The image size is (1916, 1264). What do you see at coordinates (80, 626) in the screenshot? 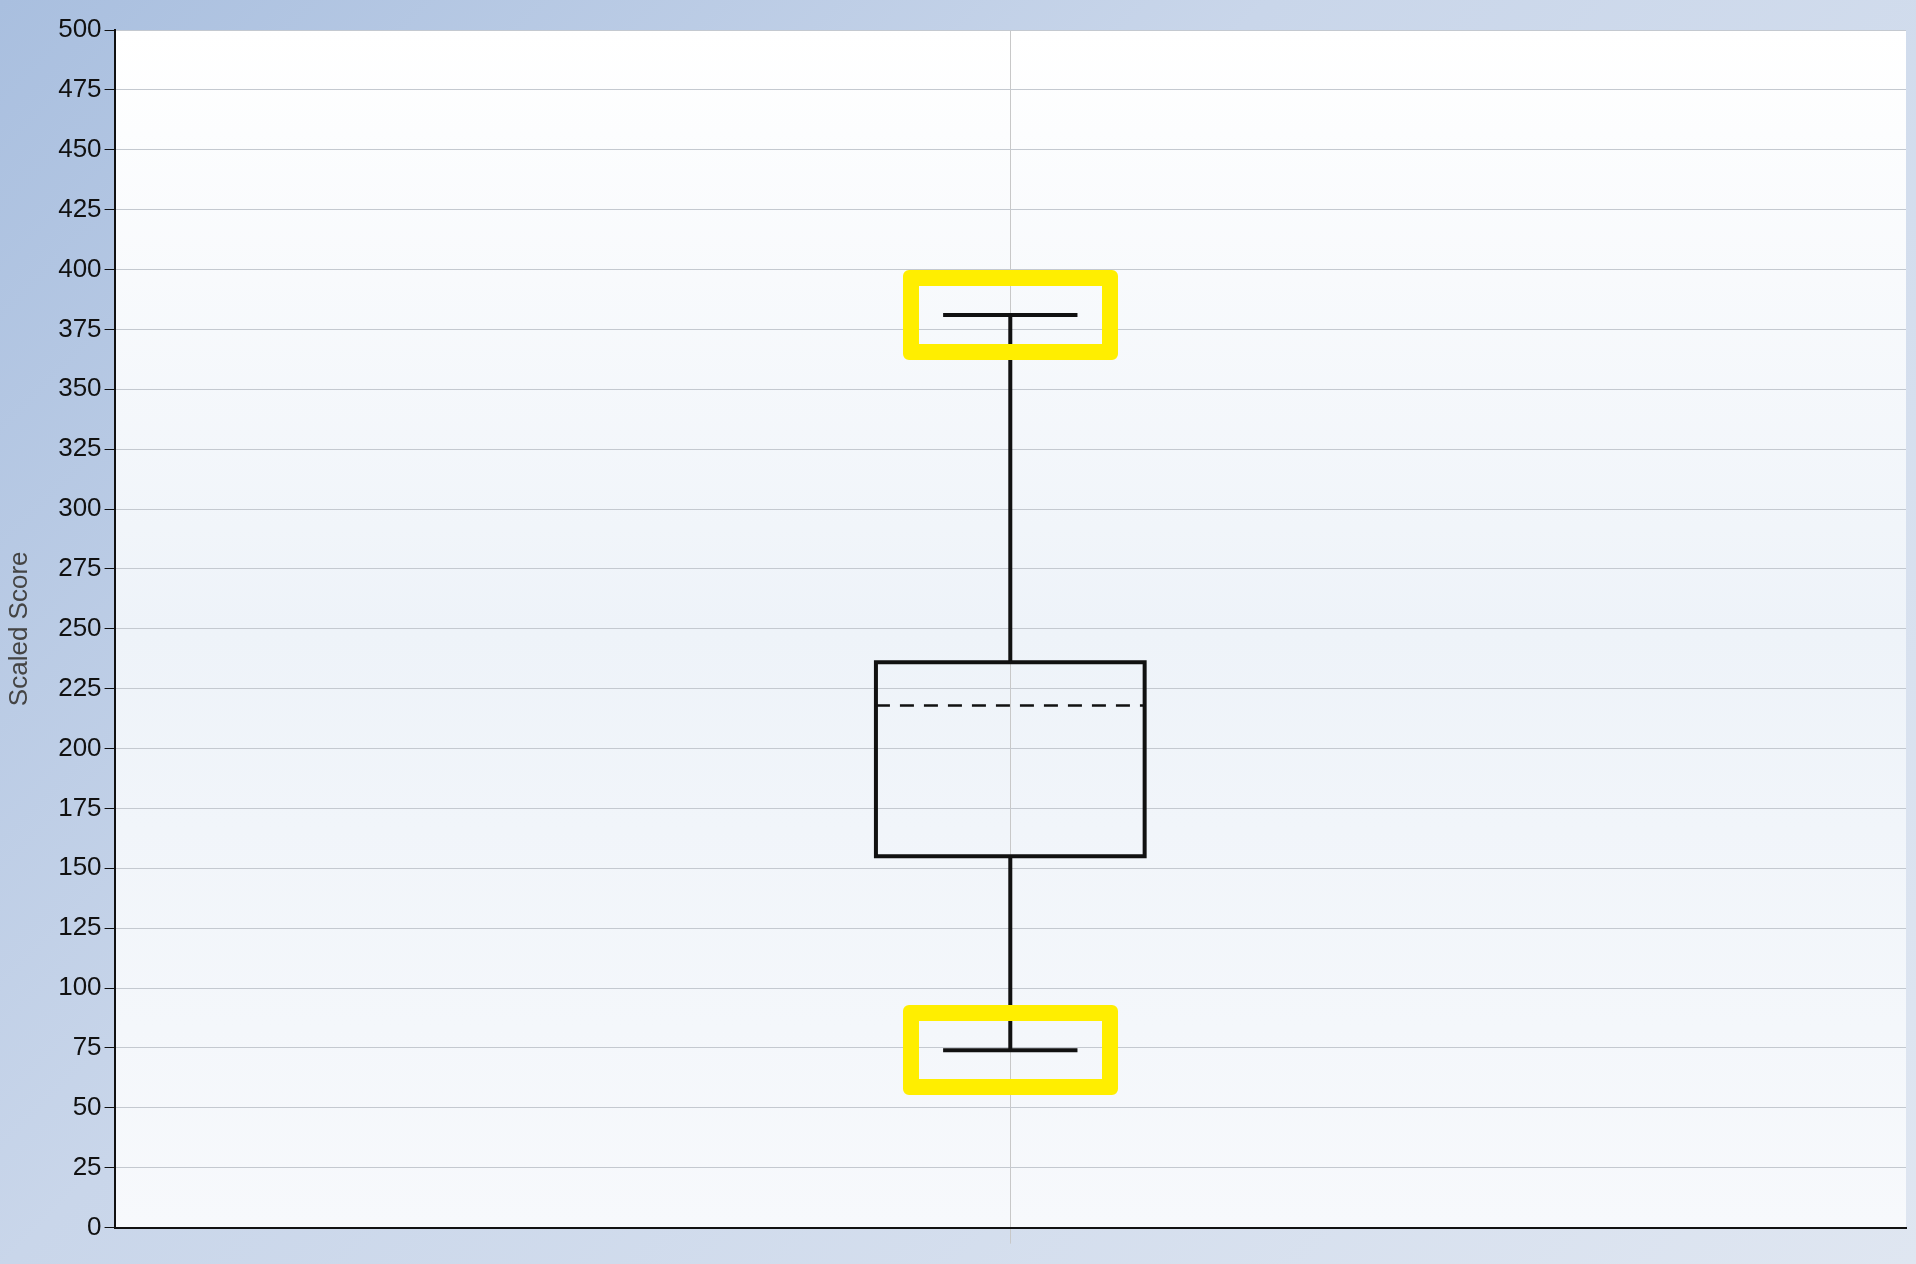
I see `y-tick-label: 250` at bounding box center [80, 626].